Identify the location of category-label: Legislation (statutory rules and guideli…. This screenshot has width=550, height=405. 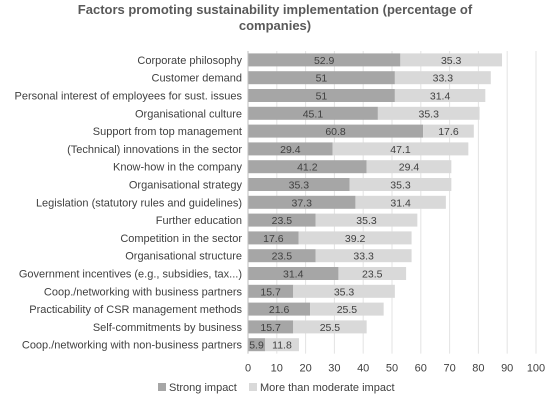
(139, 203).